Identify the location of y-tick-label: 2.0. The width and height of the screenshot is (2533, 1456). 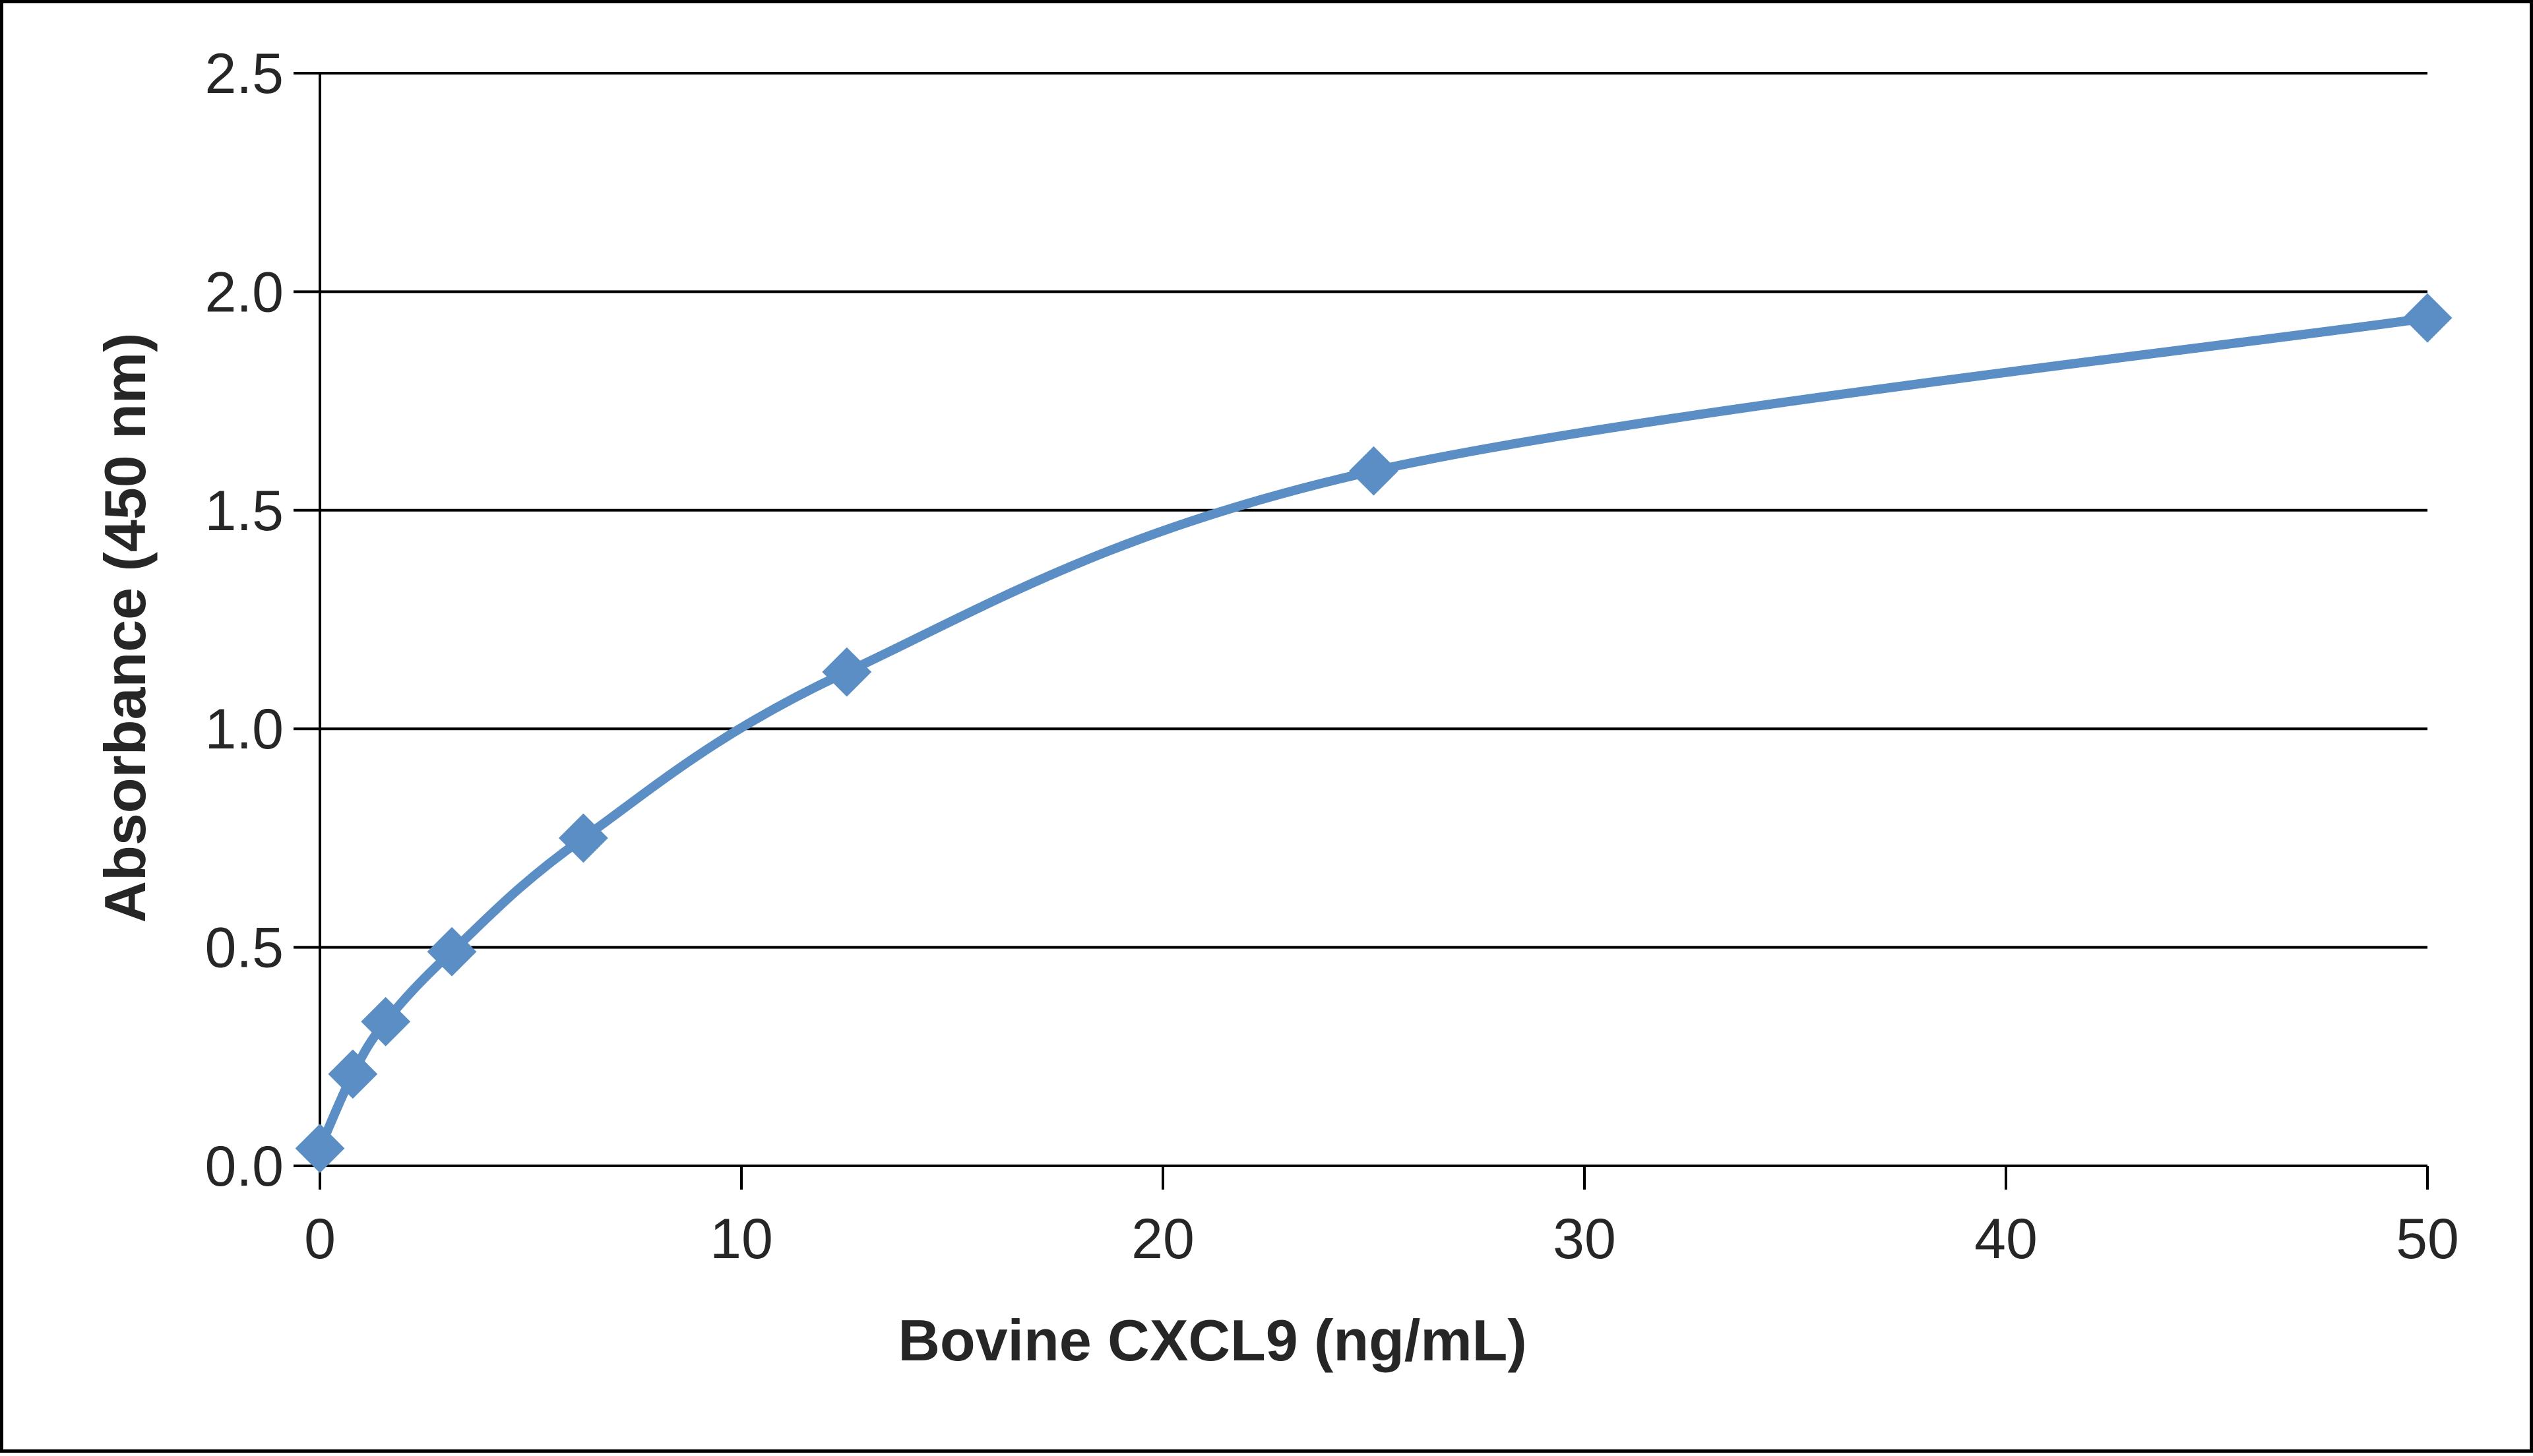
(244, 292).